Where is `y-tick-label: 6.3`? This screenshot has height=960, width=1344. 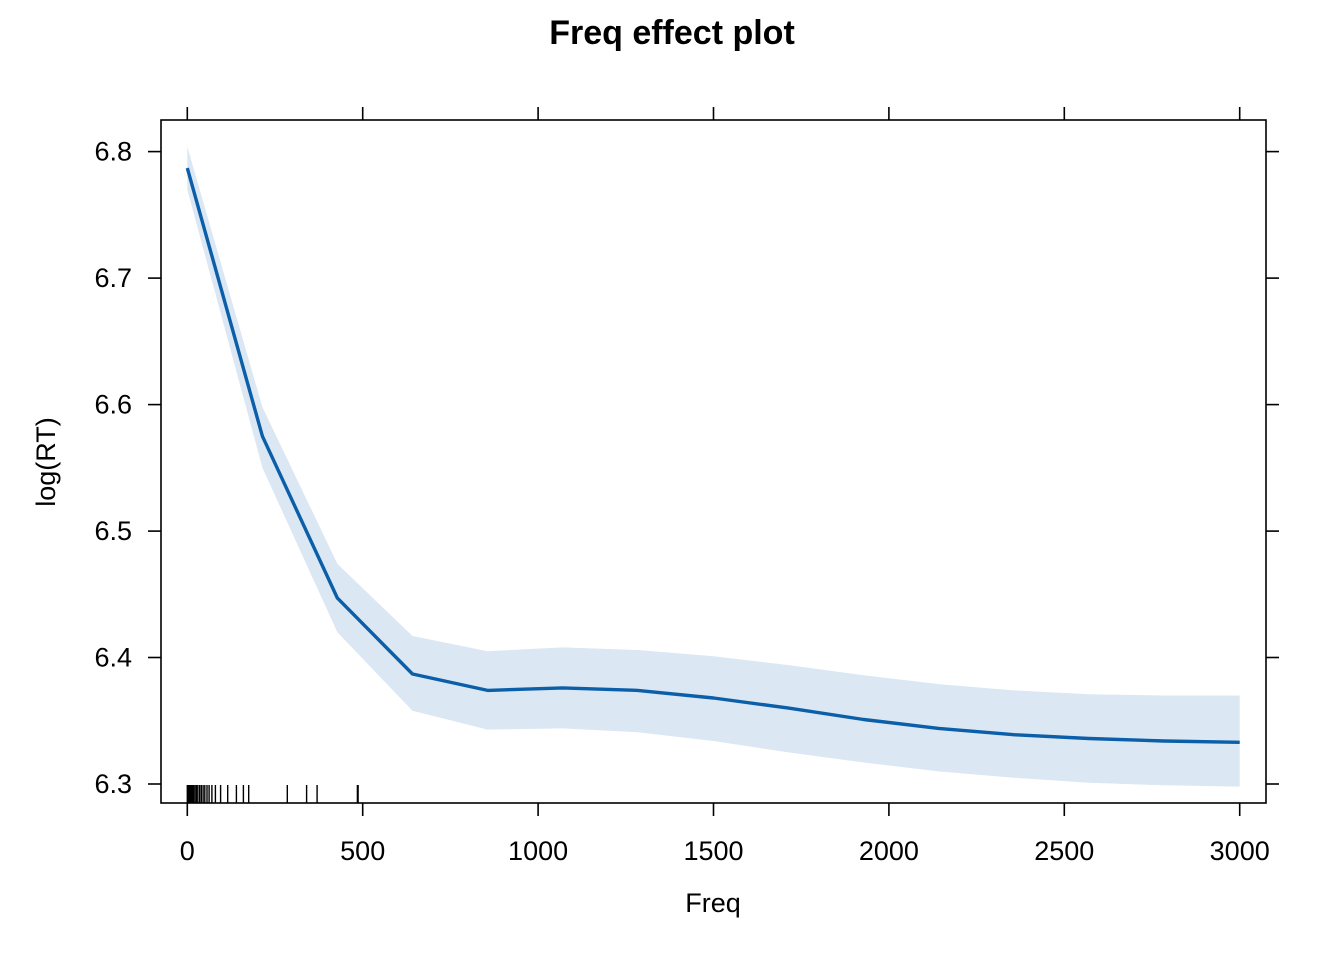
y-tick-label: 6.3 is located at coordinates (113, 784).